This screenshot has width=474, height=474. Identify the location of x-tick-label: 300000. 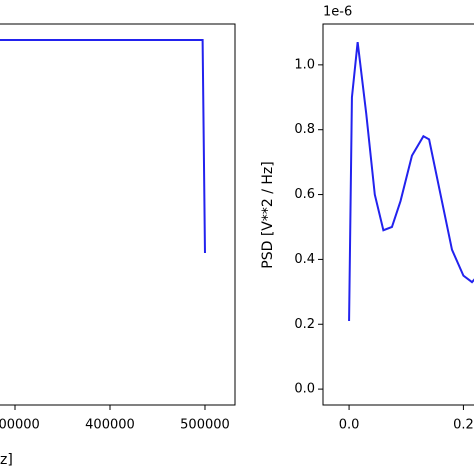
(20, 425).